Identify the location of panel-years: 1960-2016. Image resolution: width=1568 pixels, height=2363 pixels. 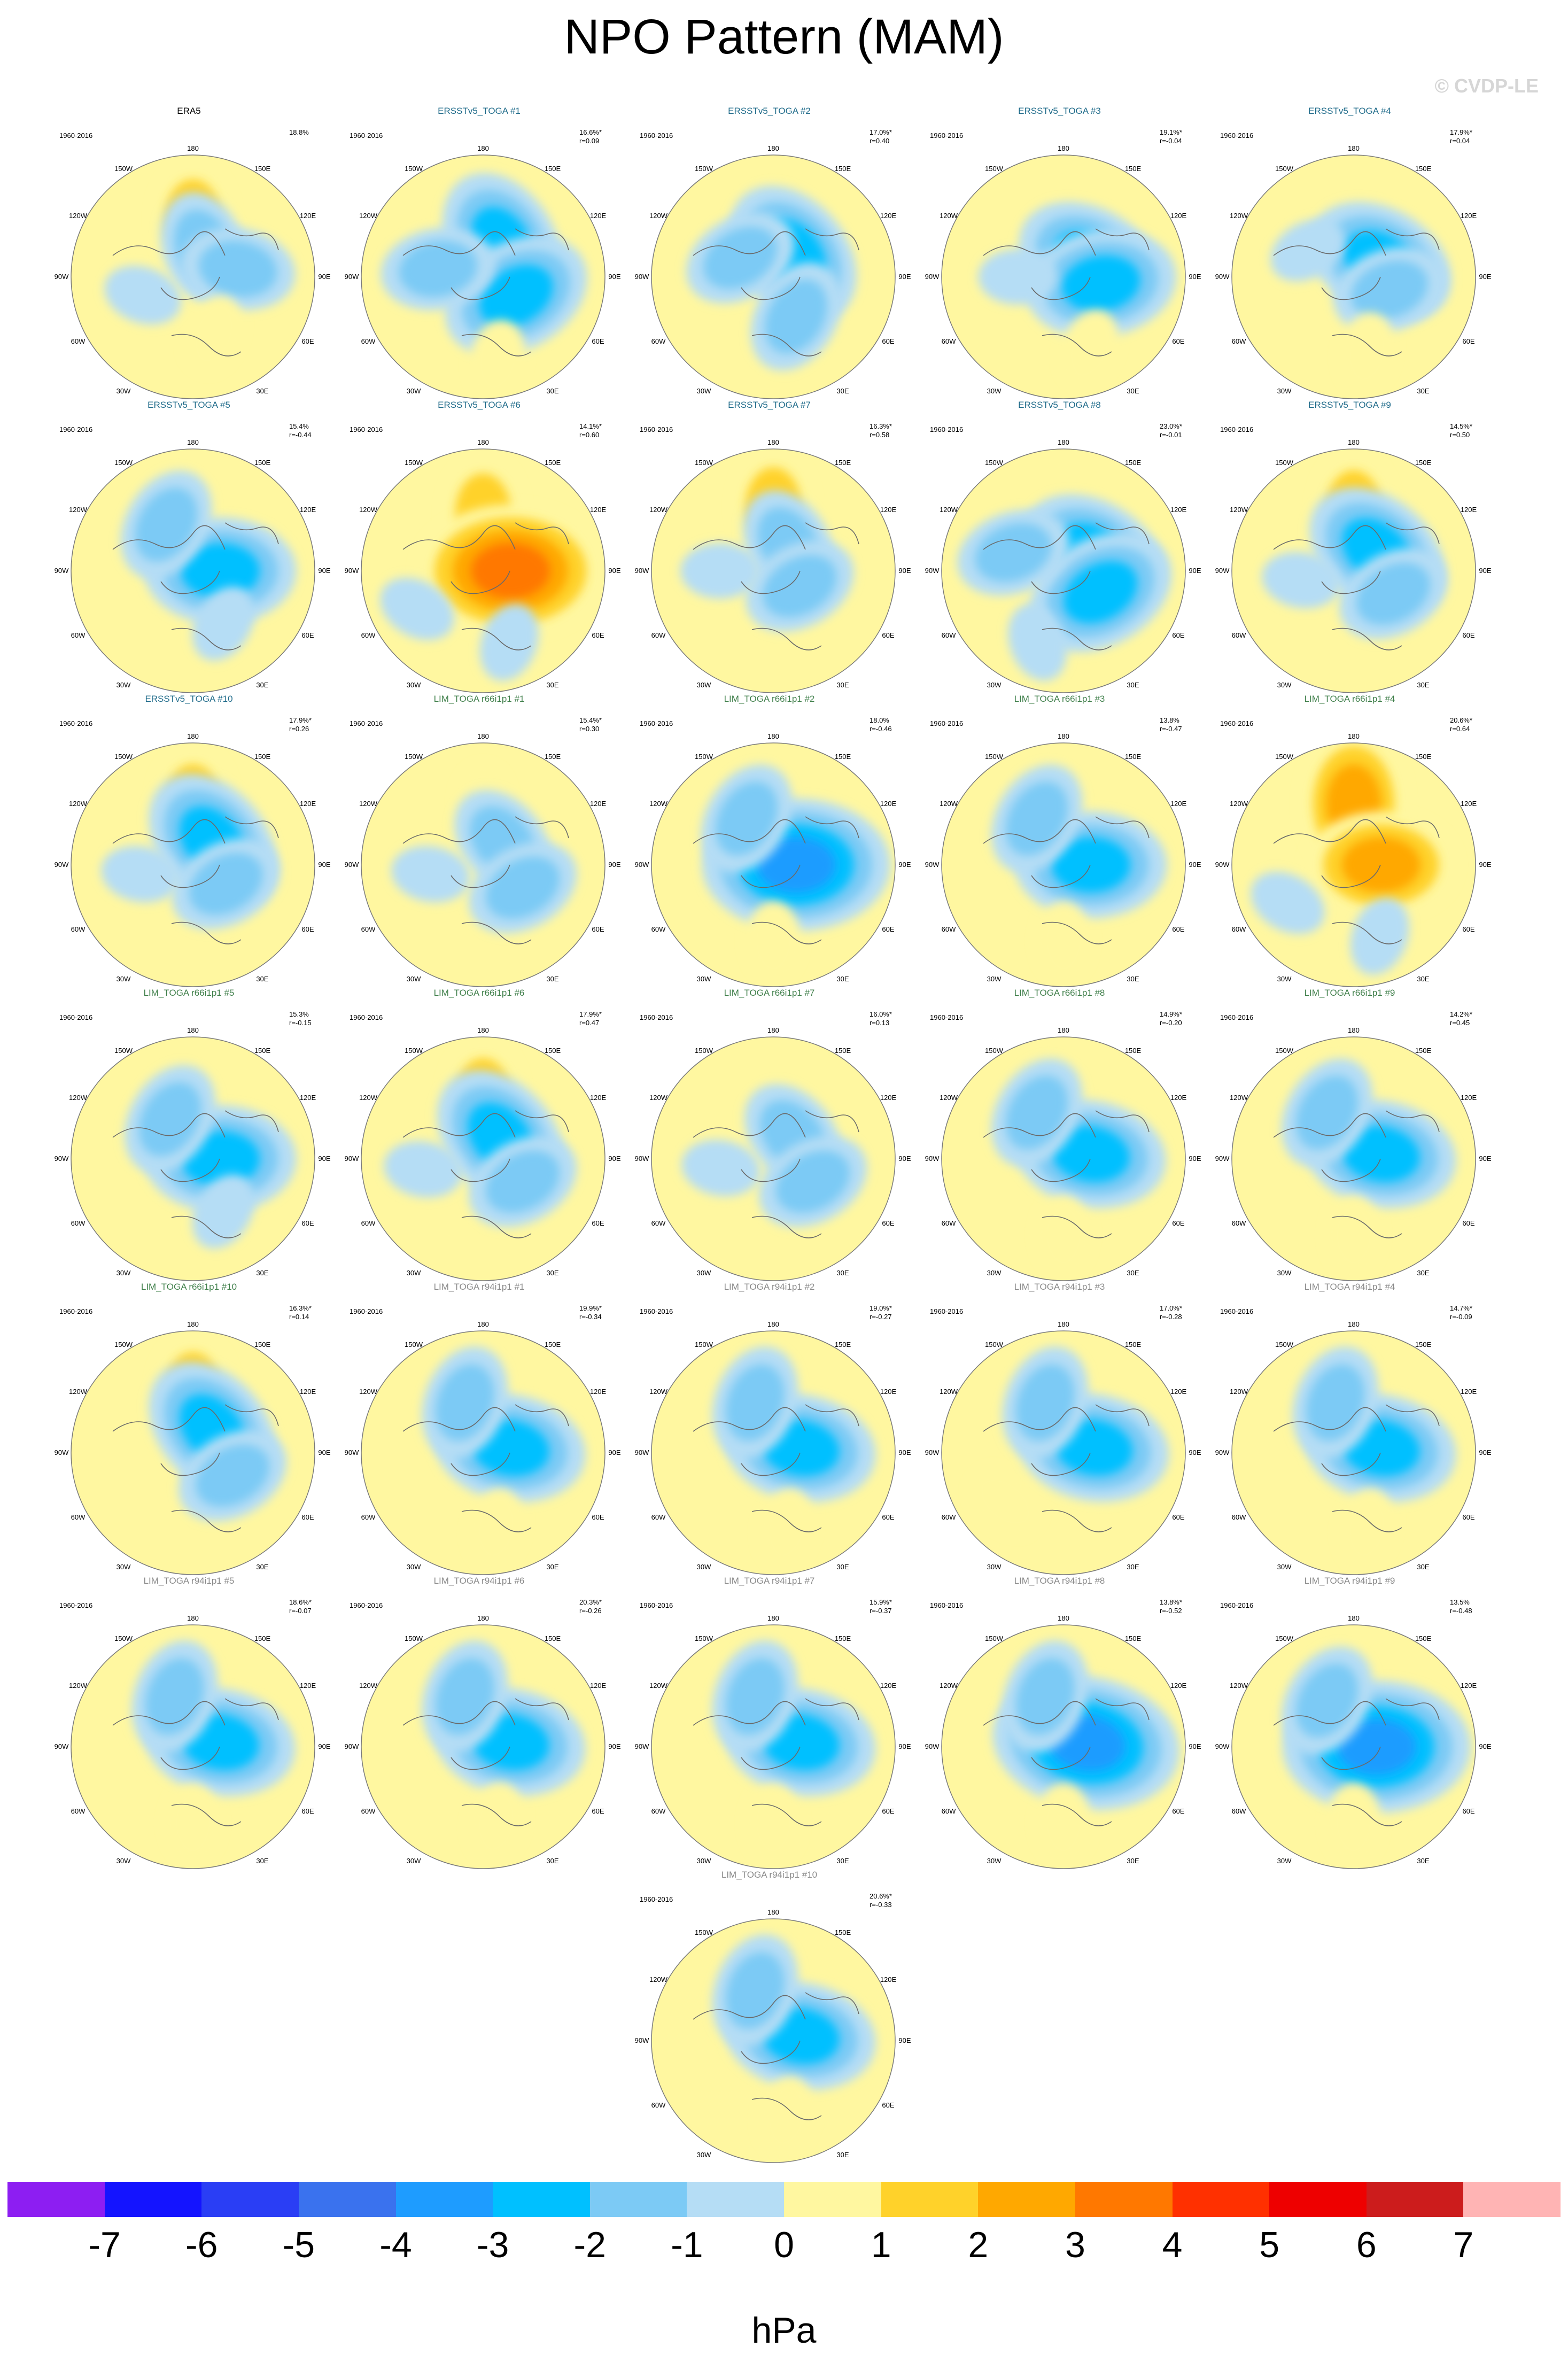
(656, 135).